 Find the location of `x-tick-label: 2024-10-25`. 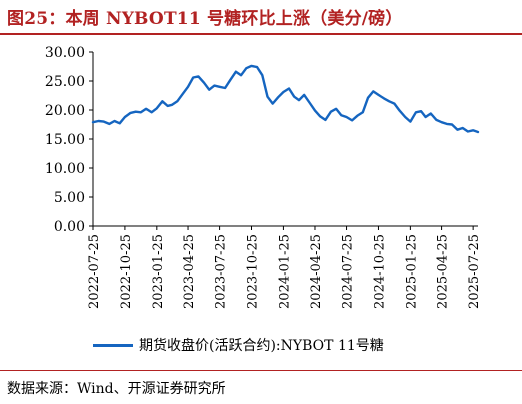

x-tick-label: 2024-10-25 is located at coordinates (379, 271).